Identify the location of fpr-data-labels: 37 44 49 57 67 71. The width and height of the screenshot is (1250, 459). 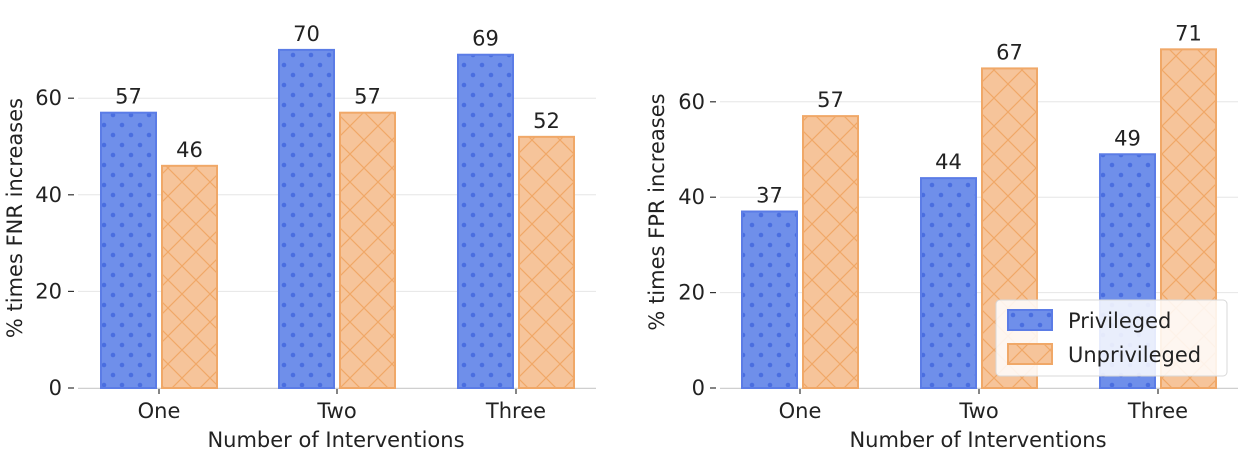
(979, 114).